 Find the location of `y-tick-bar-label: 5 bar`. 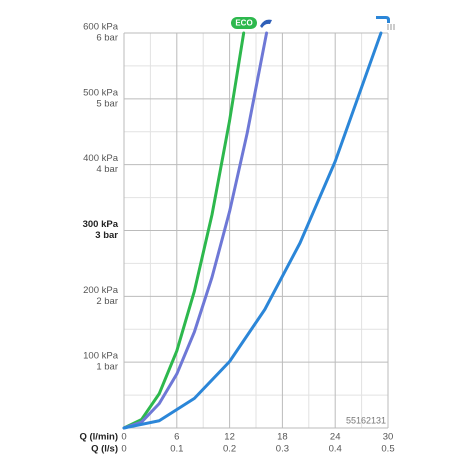

y-tick-bar-label: 5 bar is located at coordinates (107, 103).